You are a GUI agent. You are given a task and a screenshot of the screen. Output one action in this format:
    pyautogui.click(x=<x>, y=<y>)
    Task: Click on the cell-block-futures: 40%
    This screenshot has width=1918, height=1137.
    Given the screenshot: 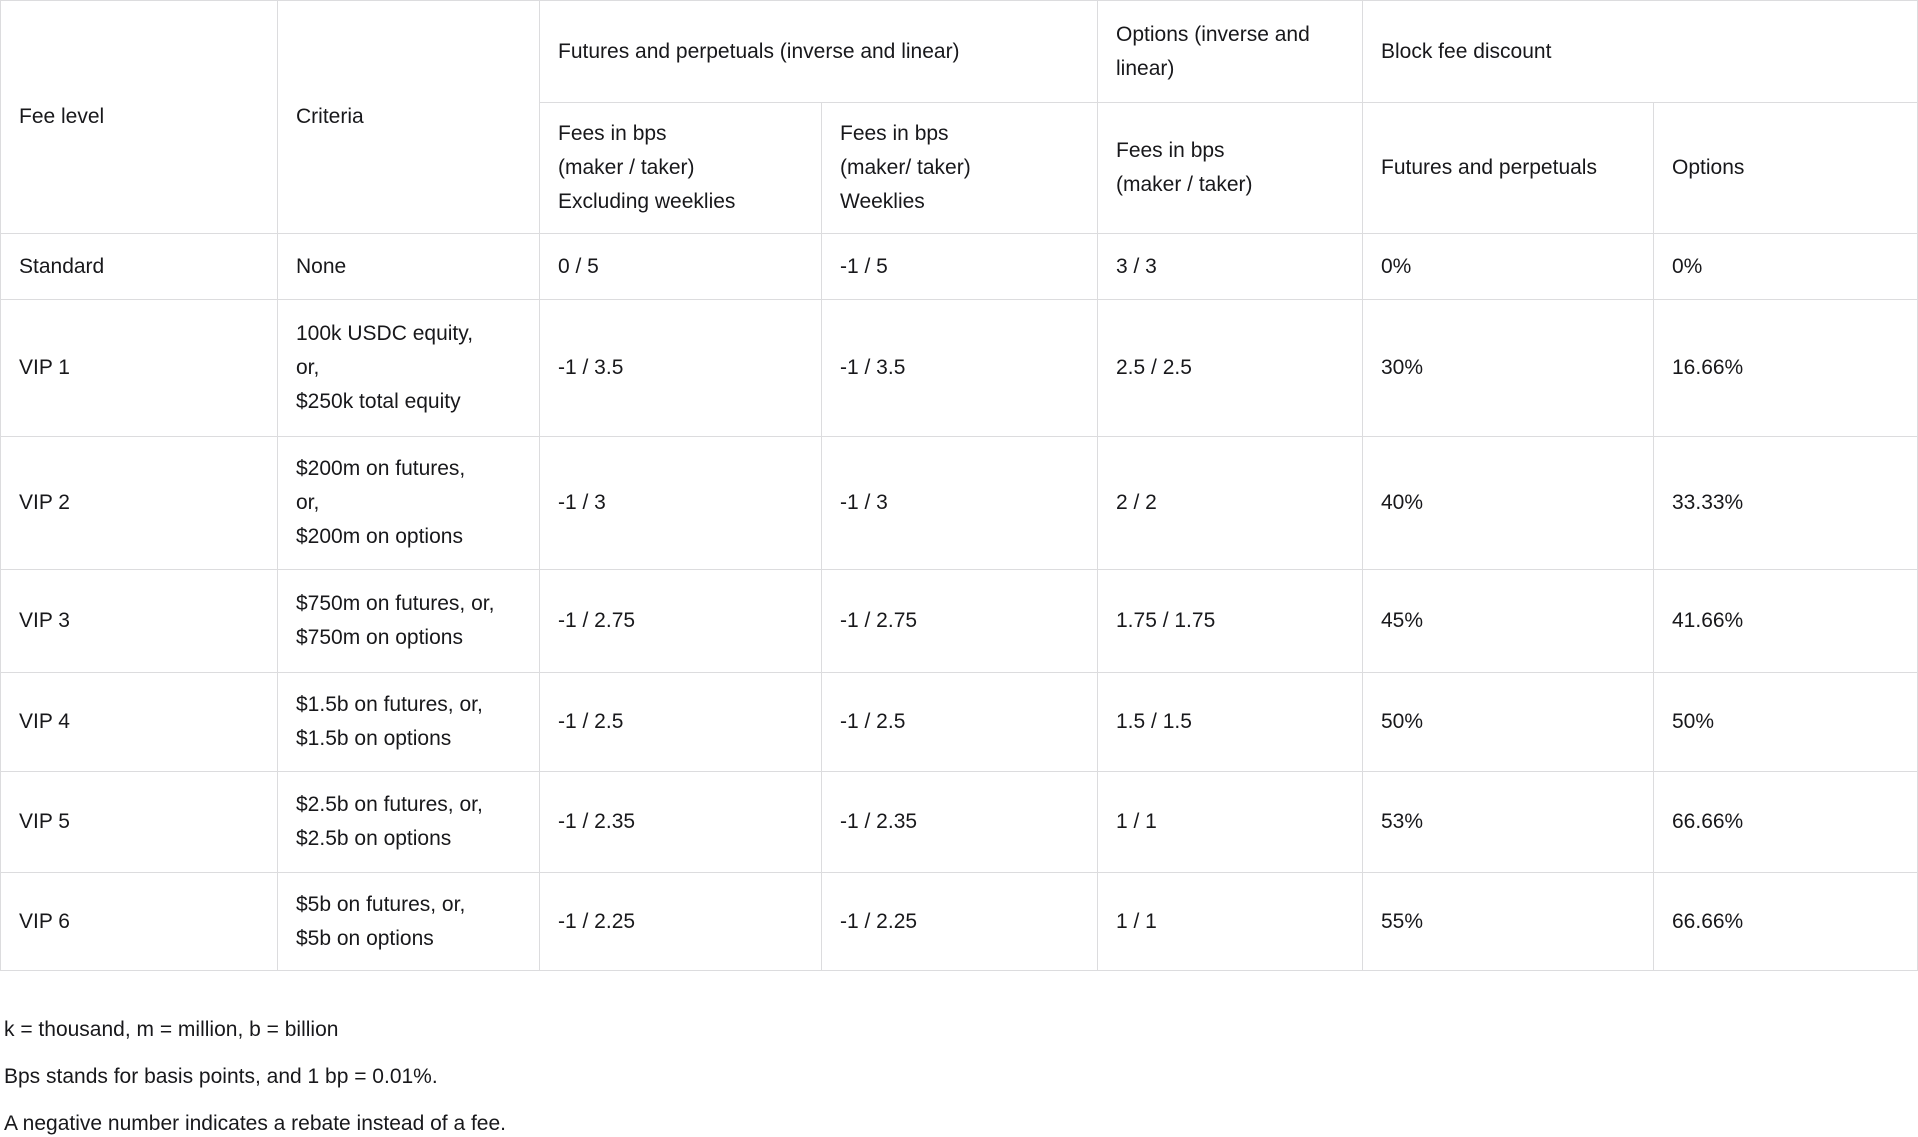 What is the action you would take?
    pyautogui.click(x=1508, y=503)
    